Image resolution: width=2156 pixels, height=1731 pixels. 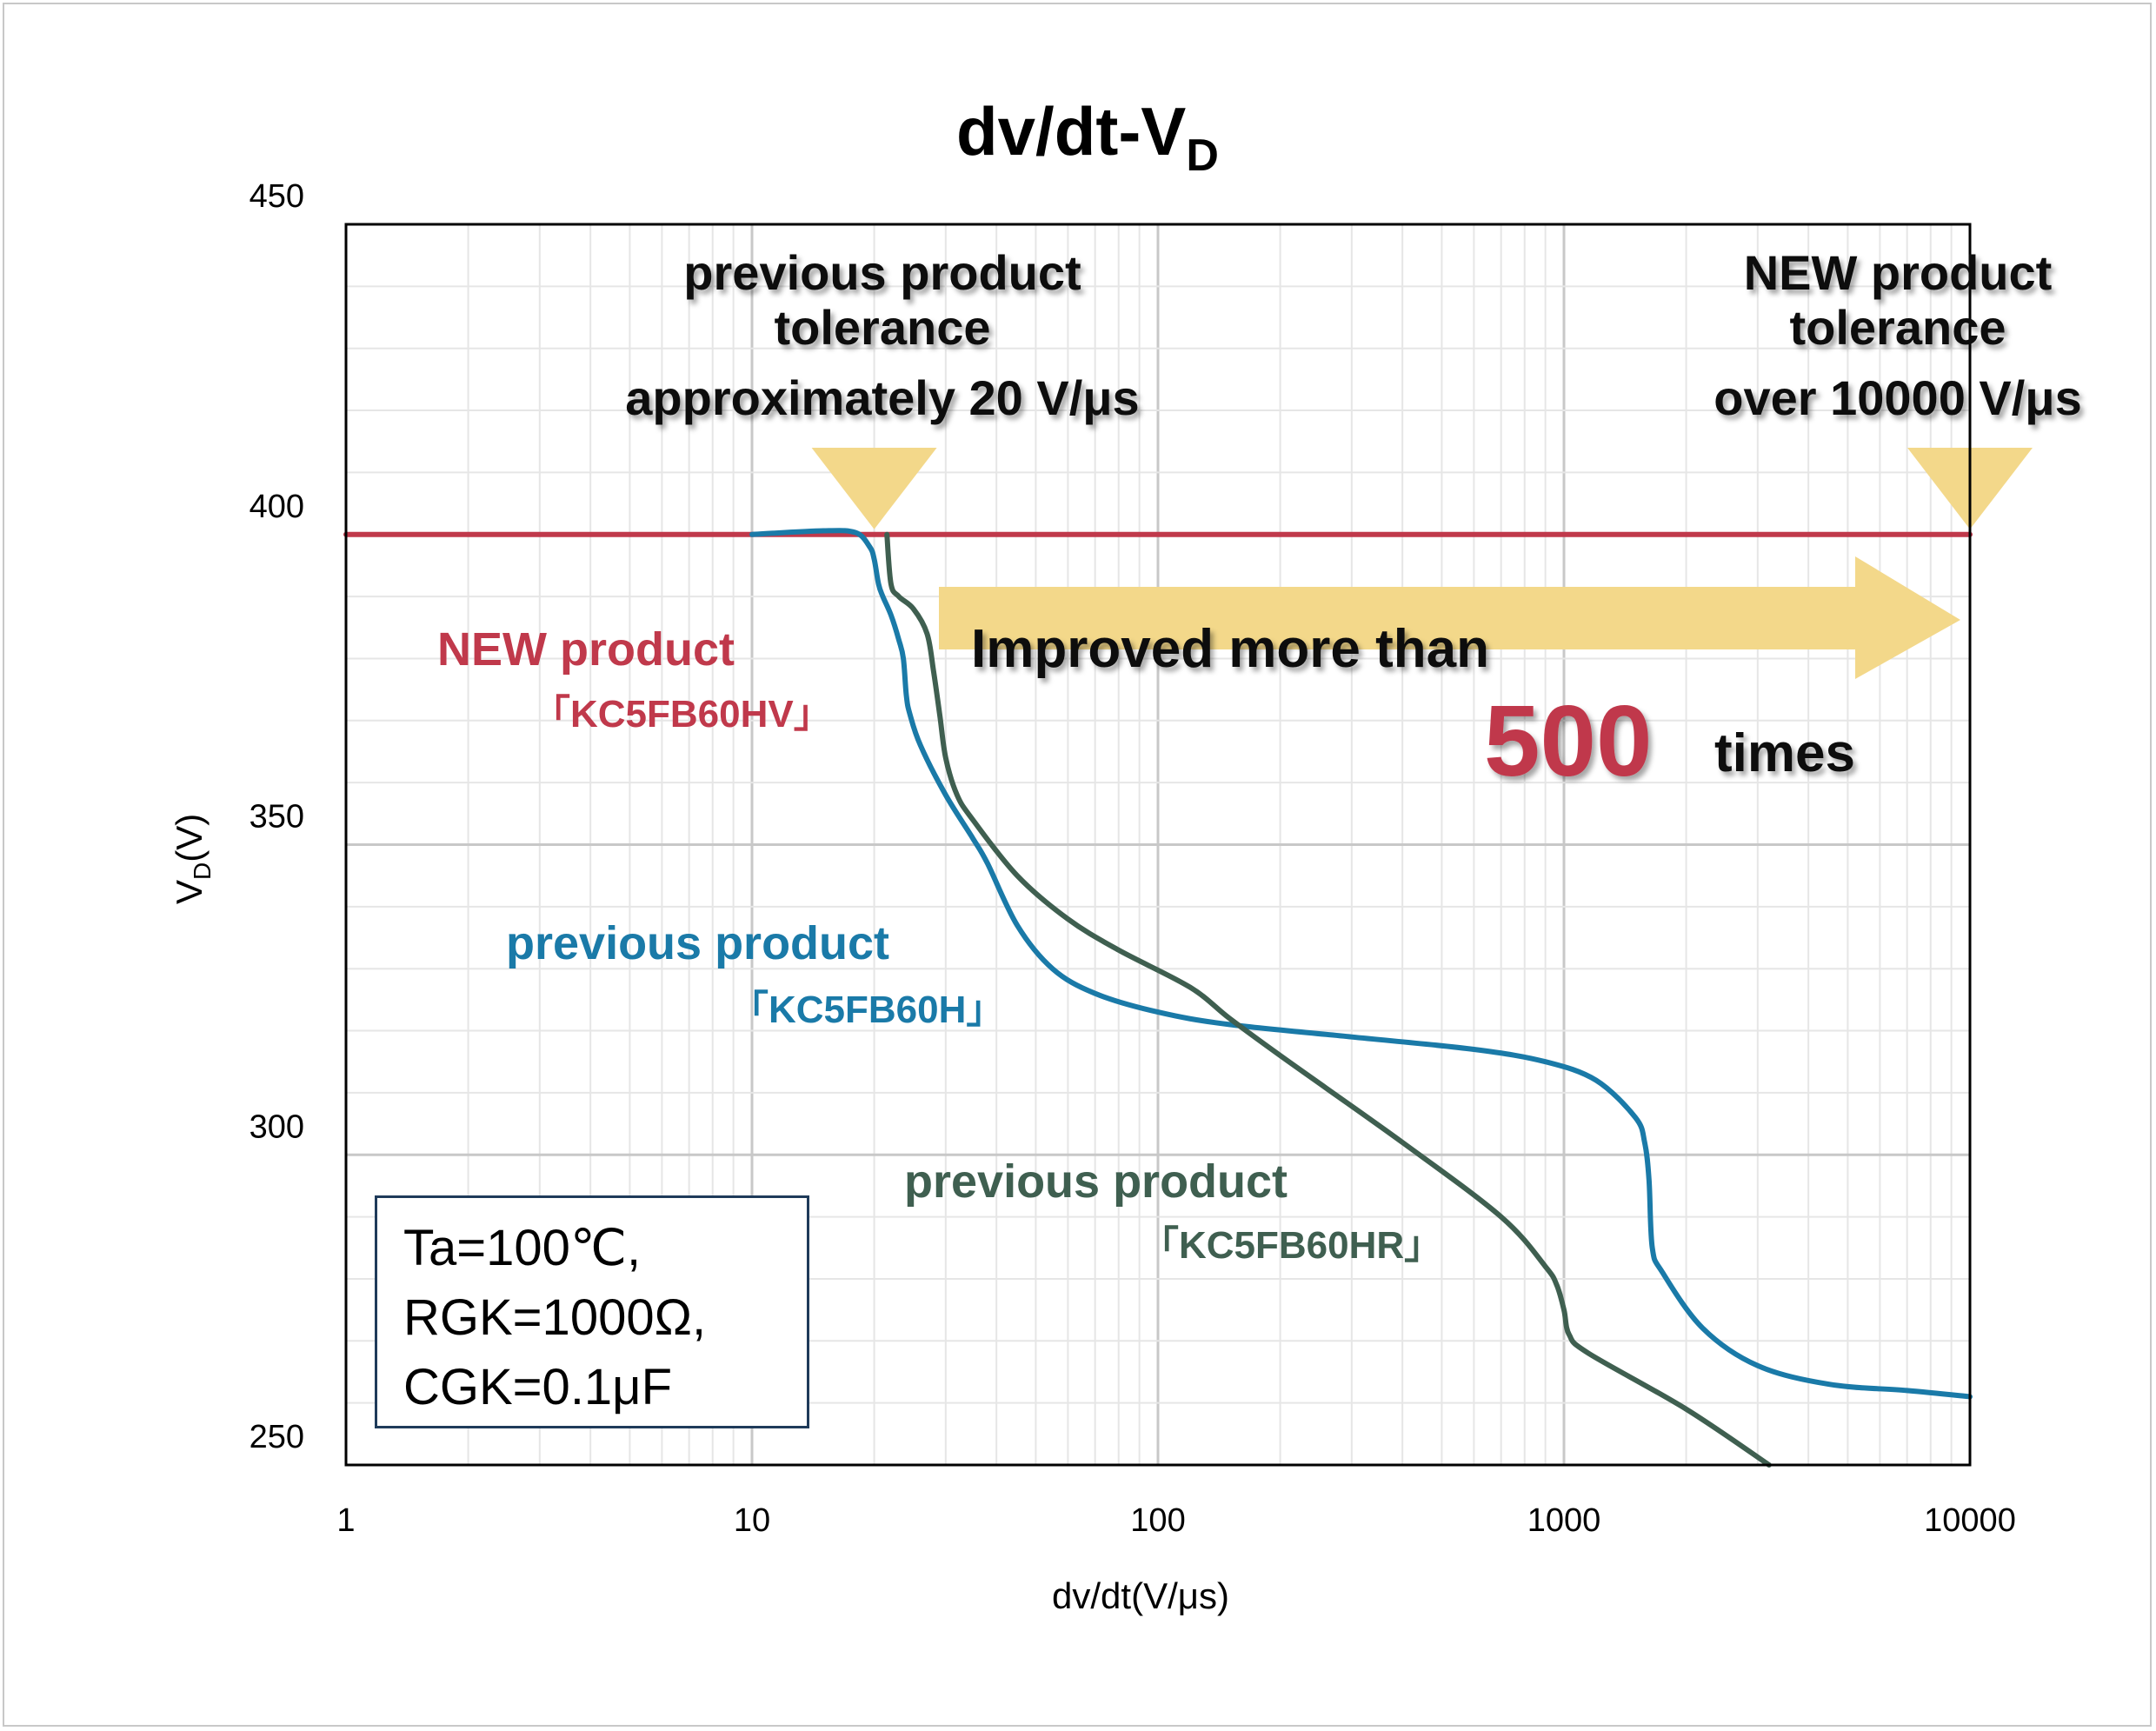 What do you see at coordinates (586, 649) in the screenshot?
I see `new-product-label: NEW product` at bounding box center [586, 649].